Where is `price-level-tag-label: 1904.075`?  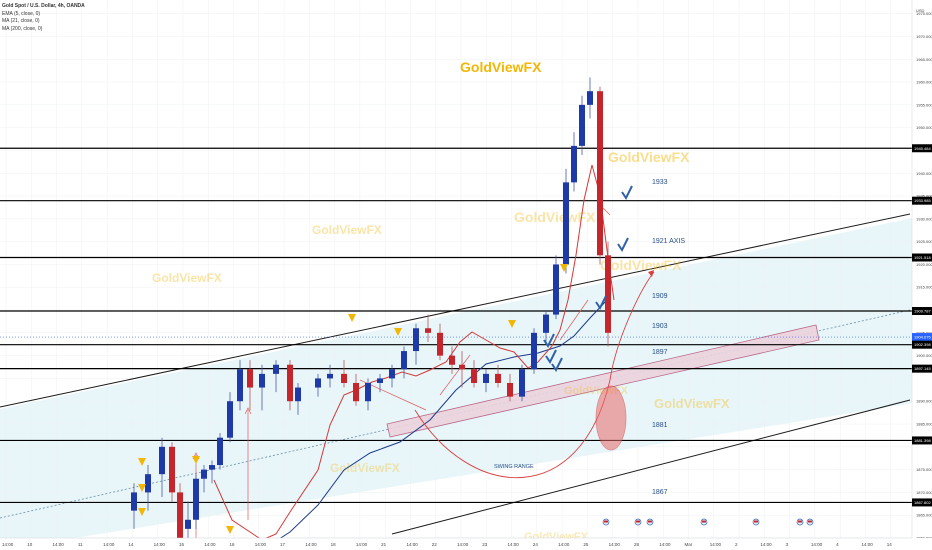
price-level-tag-label: 1904.075 is located at coordinates (922, 337).